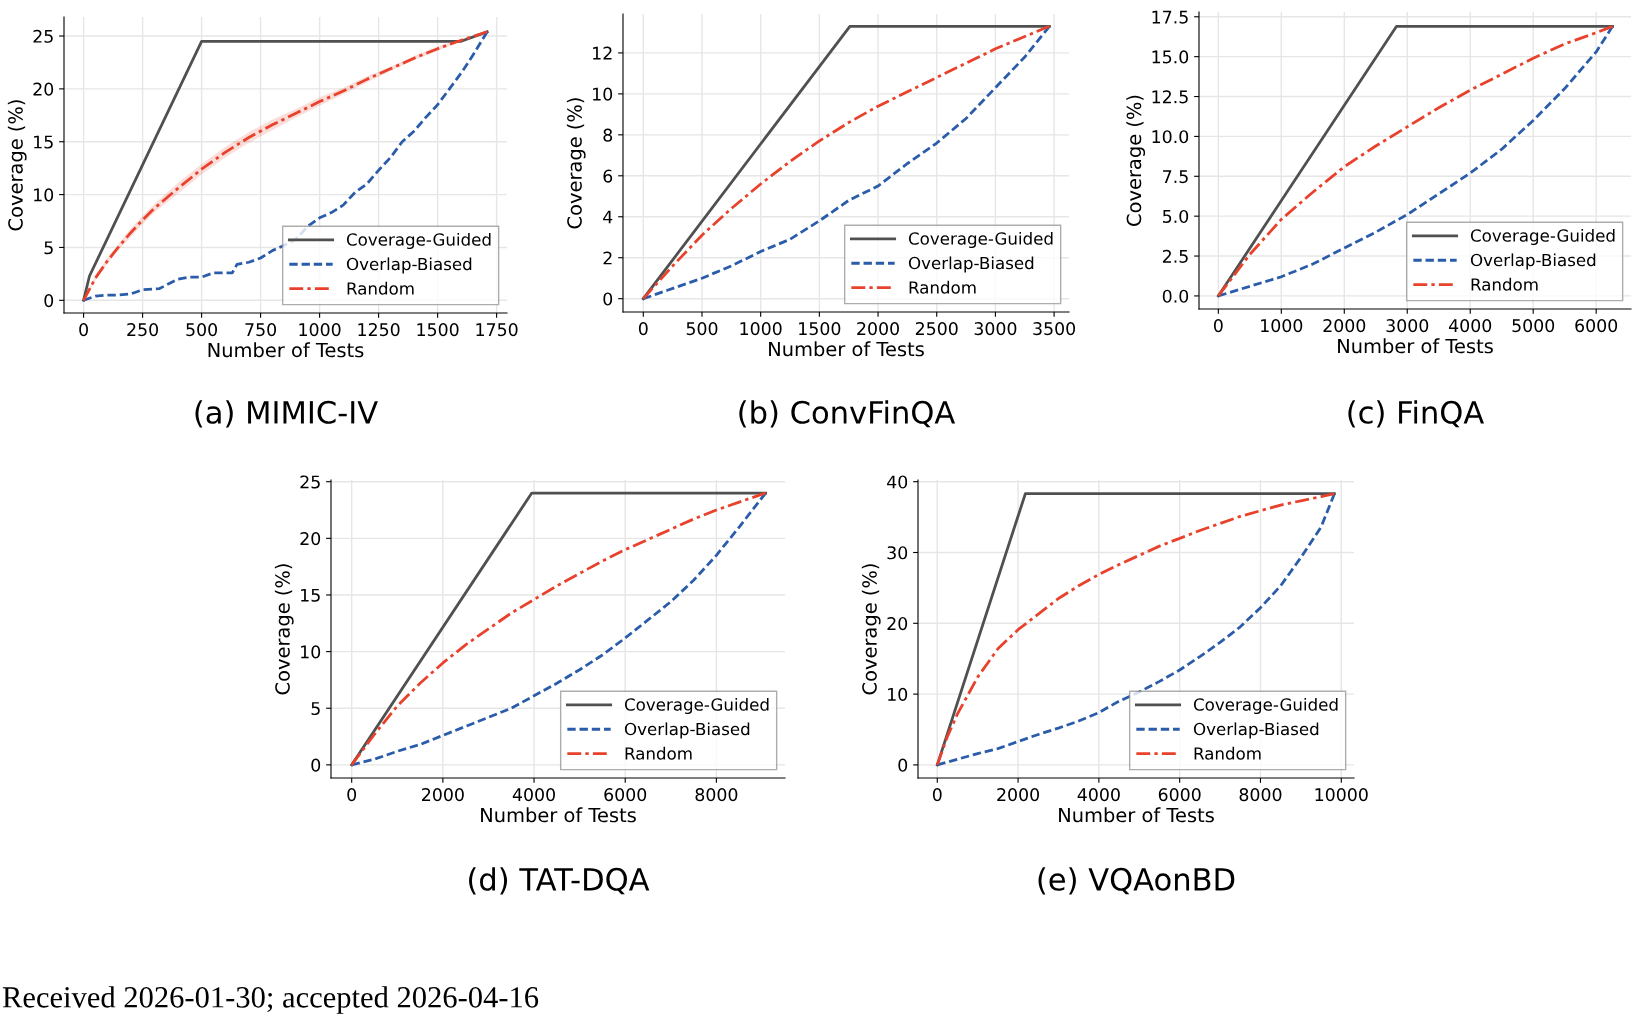  I want to click on text: (a) MIMIC-IV, so click(286, 414).